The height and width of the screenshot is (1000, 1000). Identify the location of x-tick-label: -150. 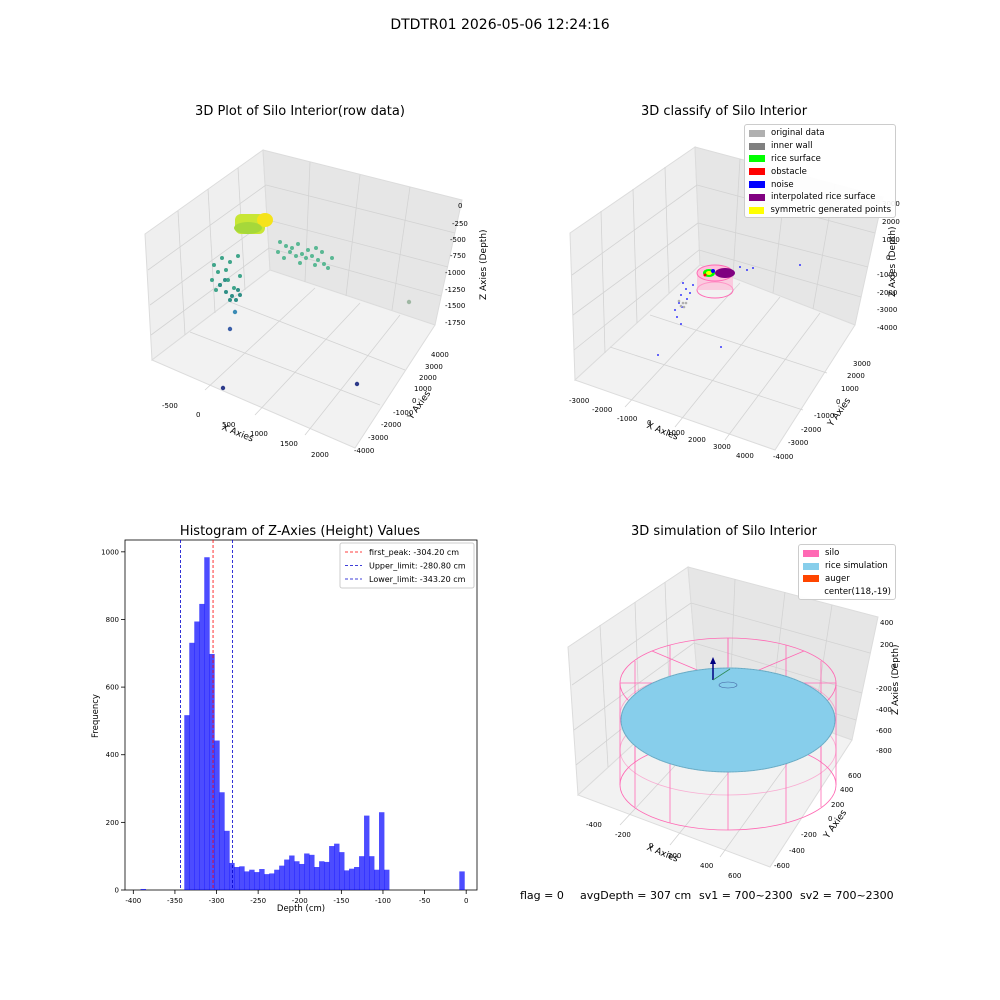
(341, 901).